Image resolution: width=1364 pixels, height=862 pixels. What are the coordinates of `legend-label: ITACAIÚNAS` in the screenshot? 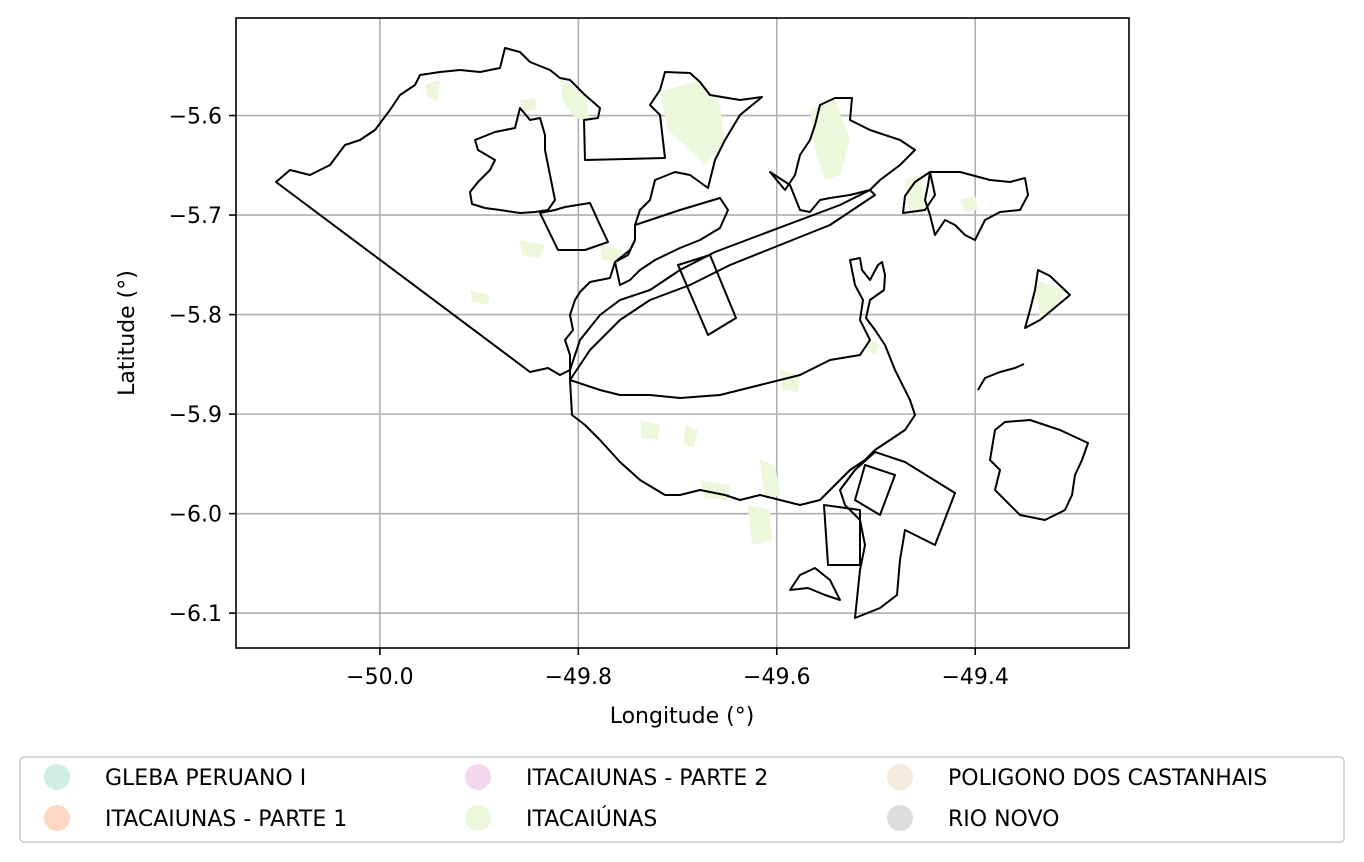 It's located at (591, 819).